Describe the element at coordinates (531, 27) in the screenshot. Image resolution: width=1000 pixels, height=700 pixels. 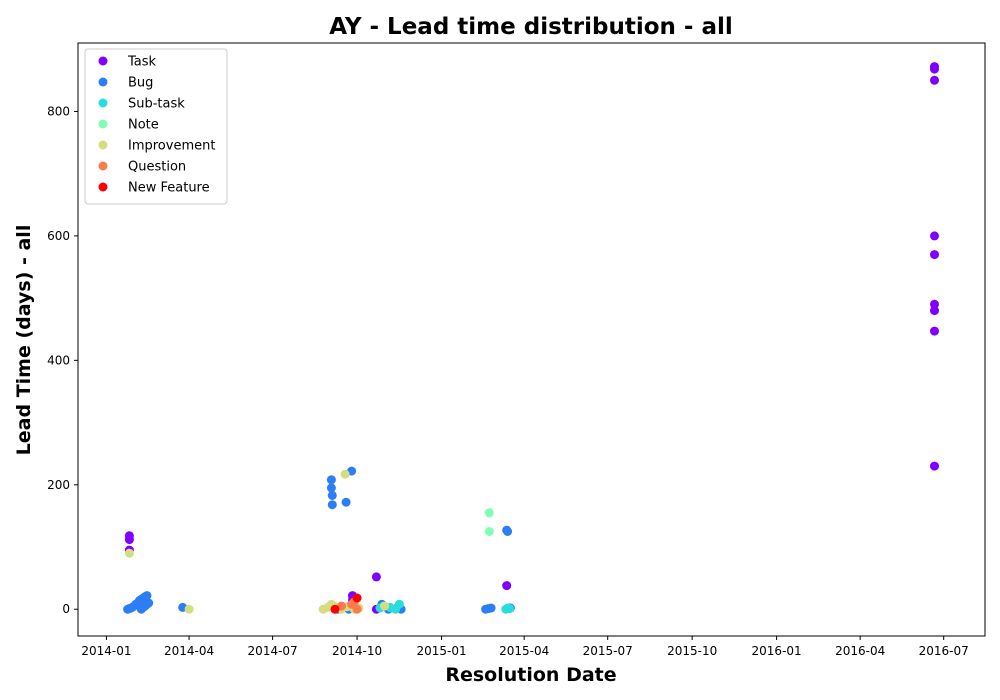
I see `chart-title: AY - Lead time distribution - all` at that location.